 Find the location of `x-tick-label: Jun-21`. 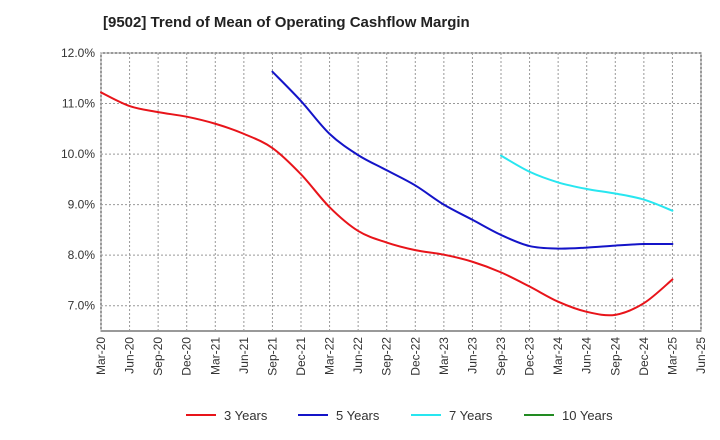

x-tick-label: Jun-21 is located at coordinates (244, 355).